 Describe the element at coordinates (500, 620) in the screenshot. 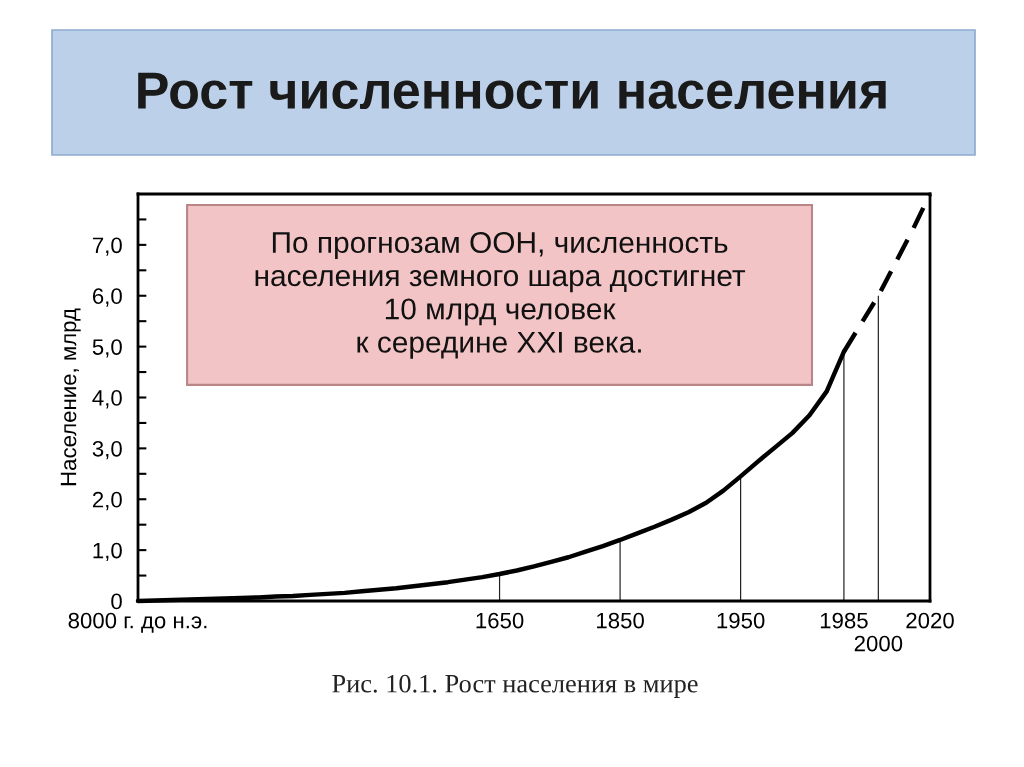

I see `x-tick-label: 1650` at that location.